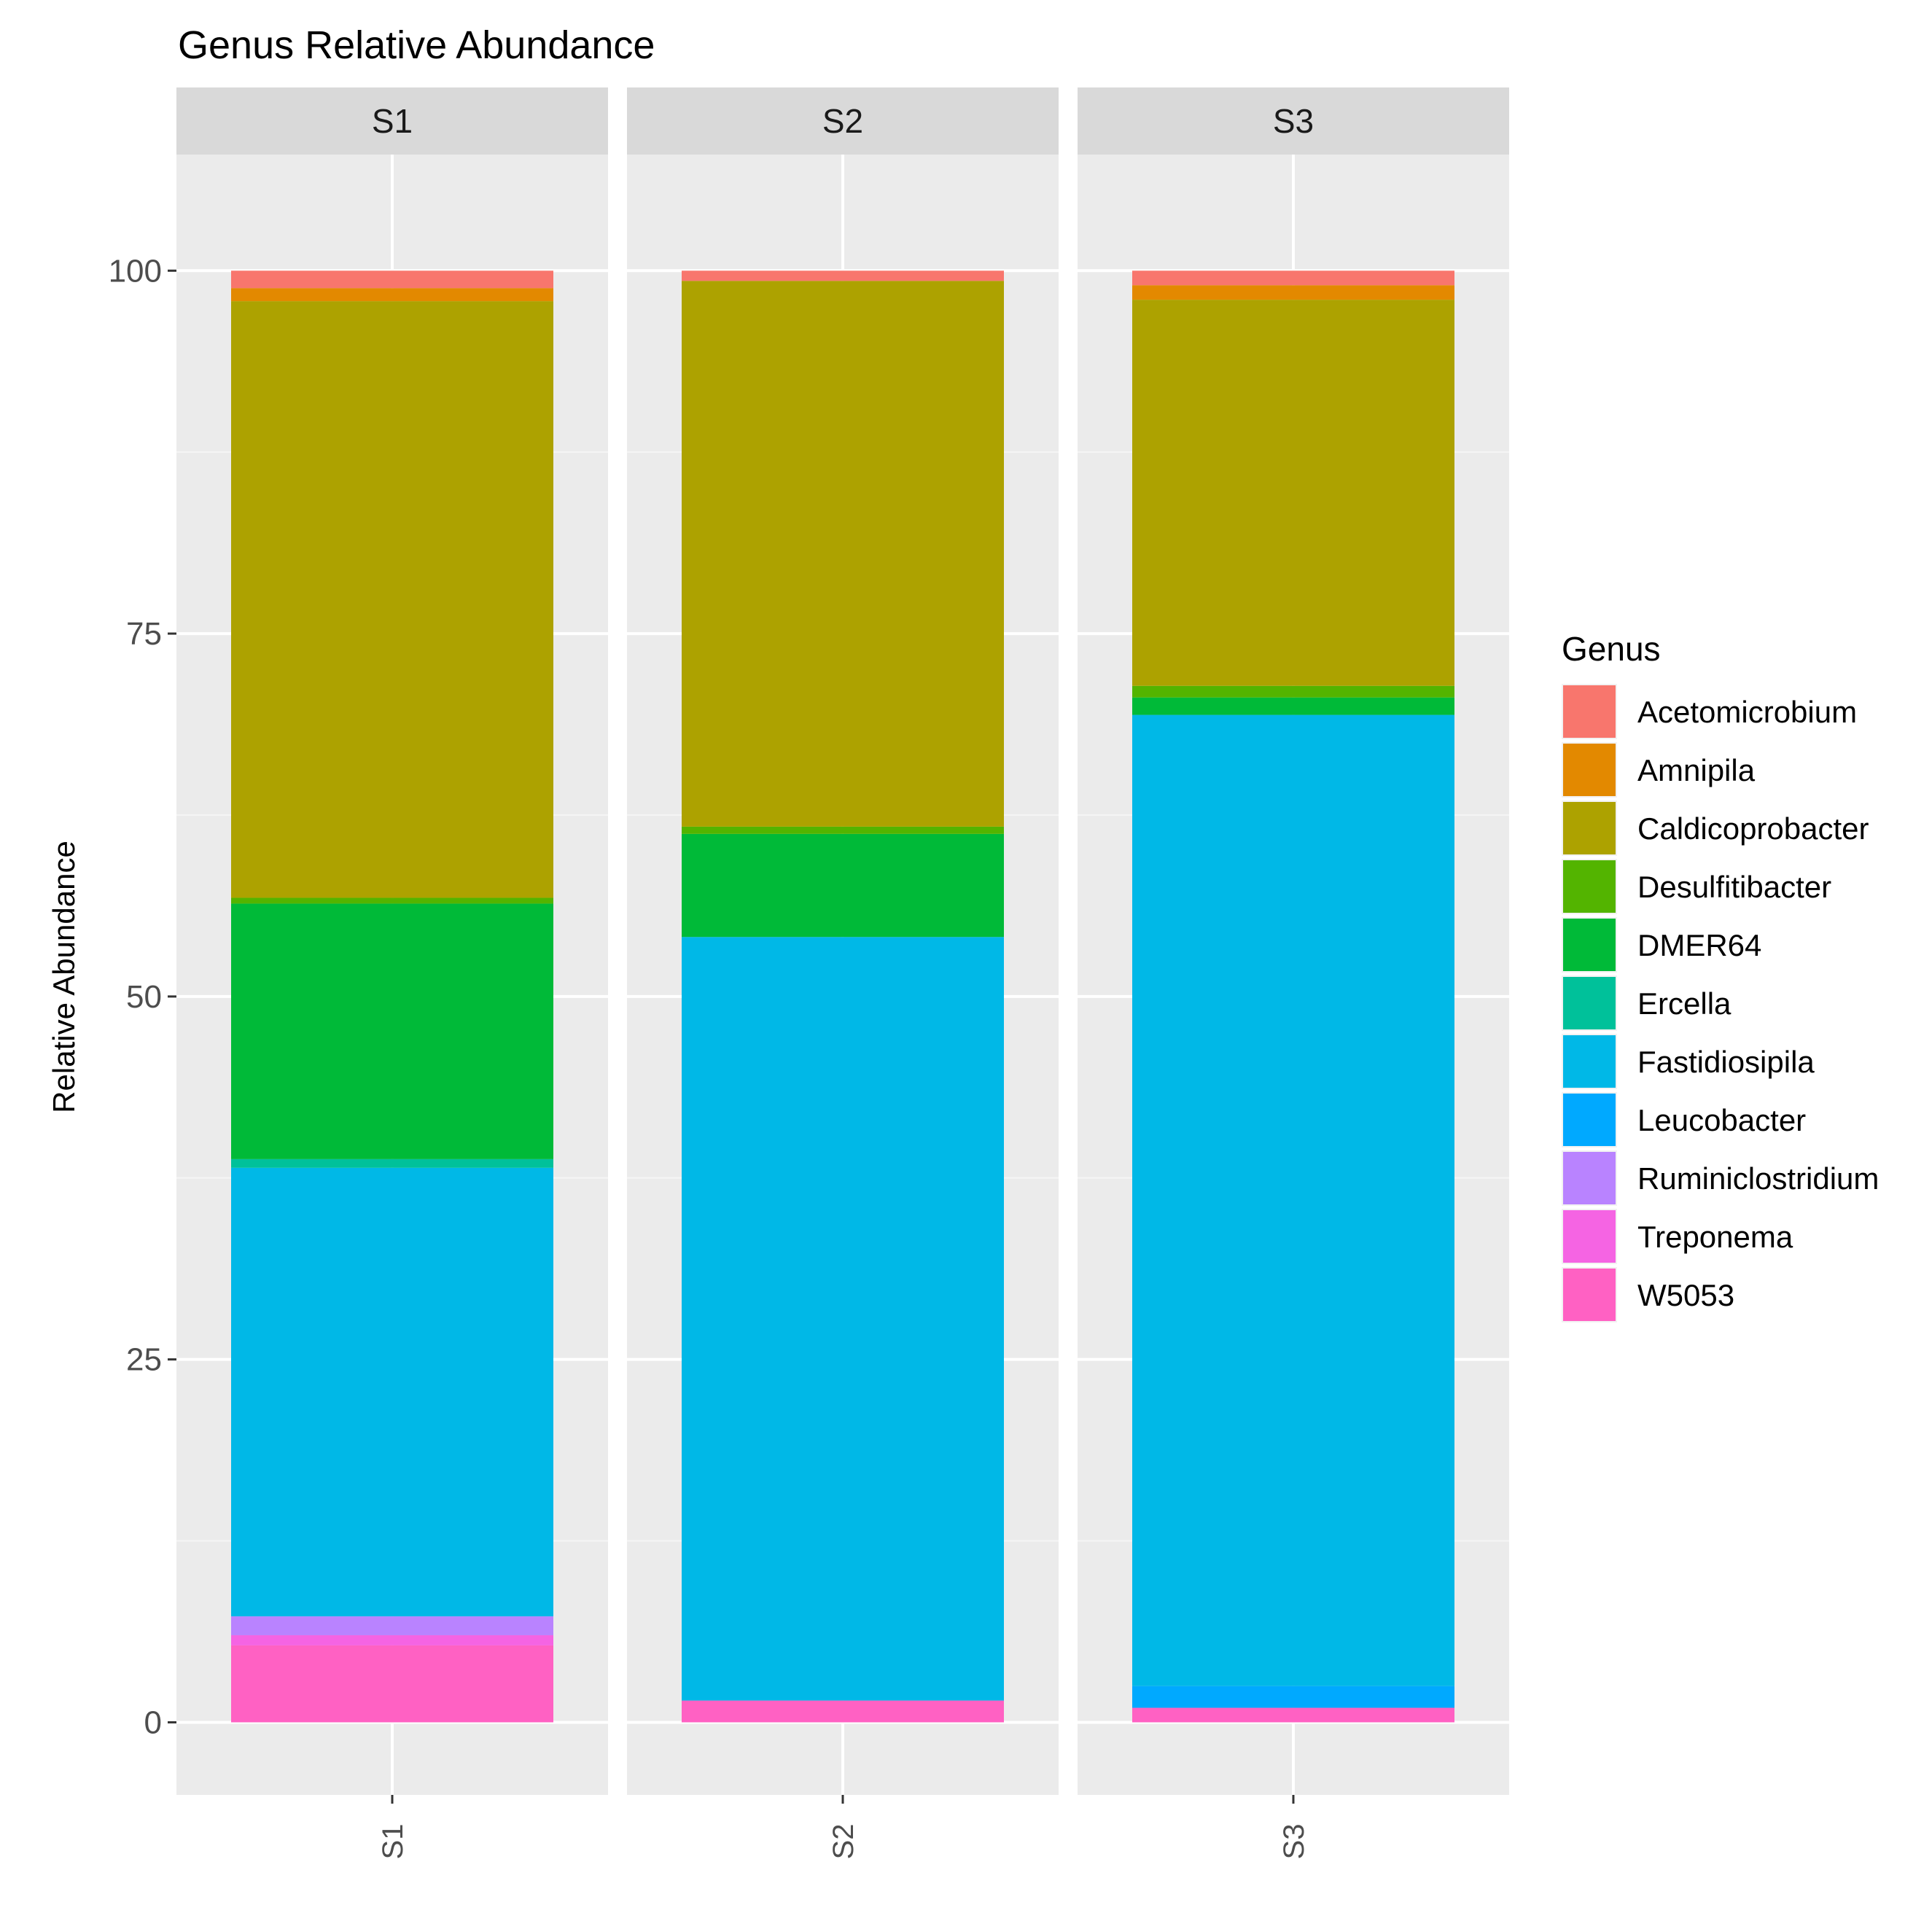 The width and height of the screenshot is (1932, 1913). I want to click on facet-strip-label: S2, so click(842, 121).